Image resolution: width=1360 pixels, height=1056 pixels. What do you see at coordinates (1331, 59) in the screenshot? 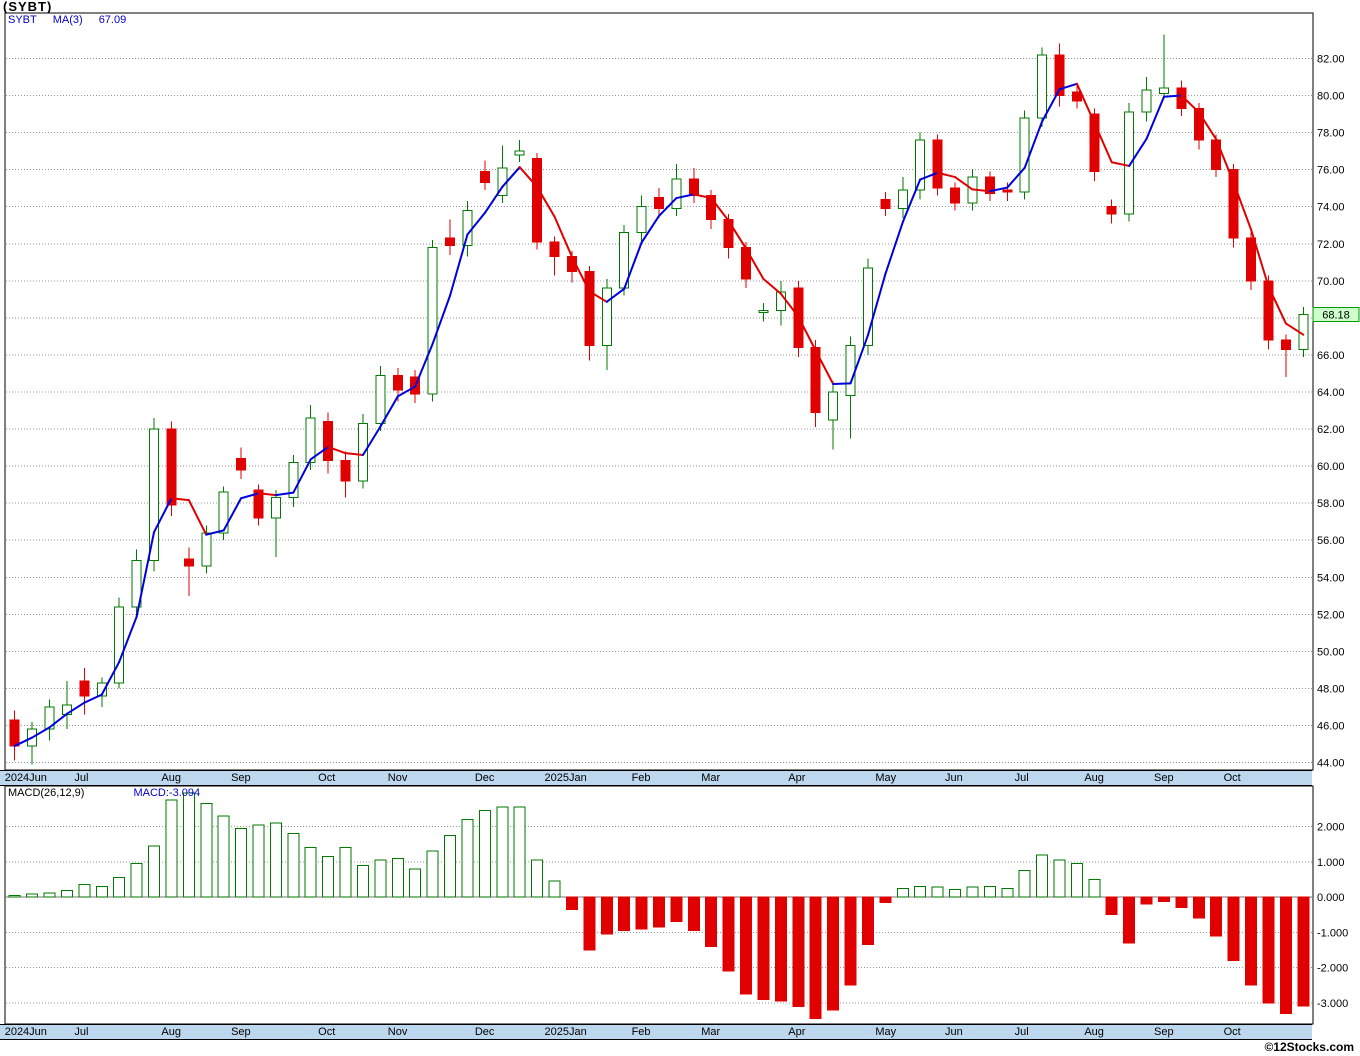
I see `price-tick-label: 82.00` at bounding box center [1331, 59].